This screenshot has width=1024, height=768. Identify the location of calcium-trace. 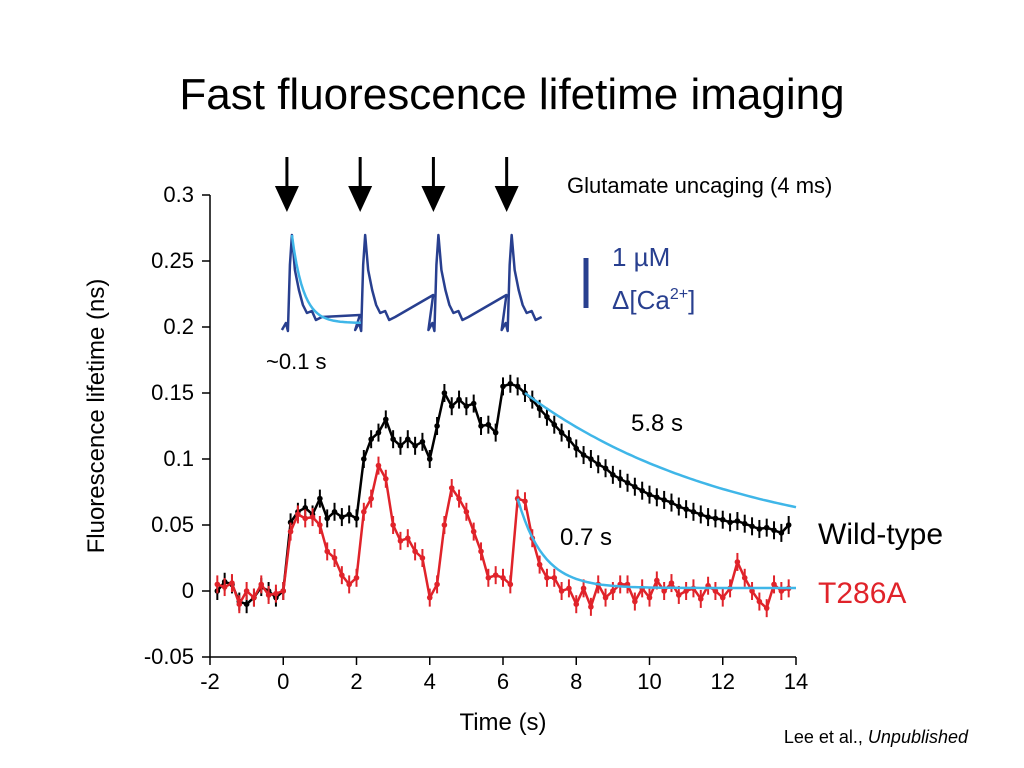
(411, 283).